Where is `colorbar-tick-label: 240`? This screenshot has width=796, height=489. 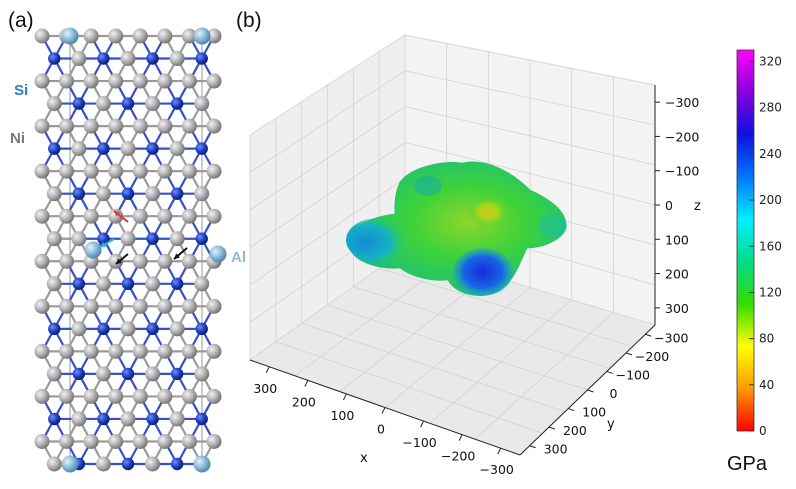
colorbar-tick-label: 240 is located at coordinates (770, 154).